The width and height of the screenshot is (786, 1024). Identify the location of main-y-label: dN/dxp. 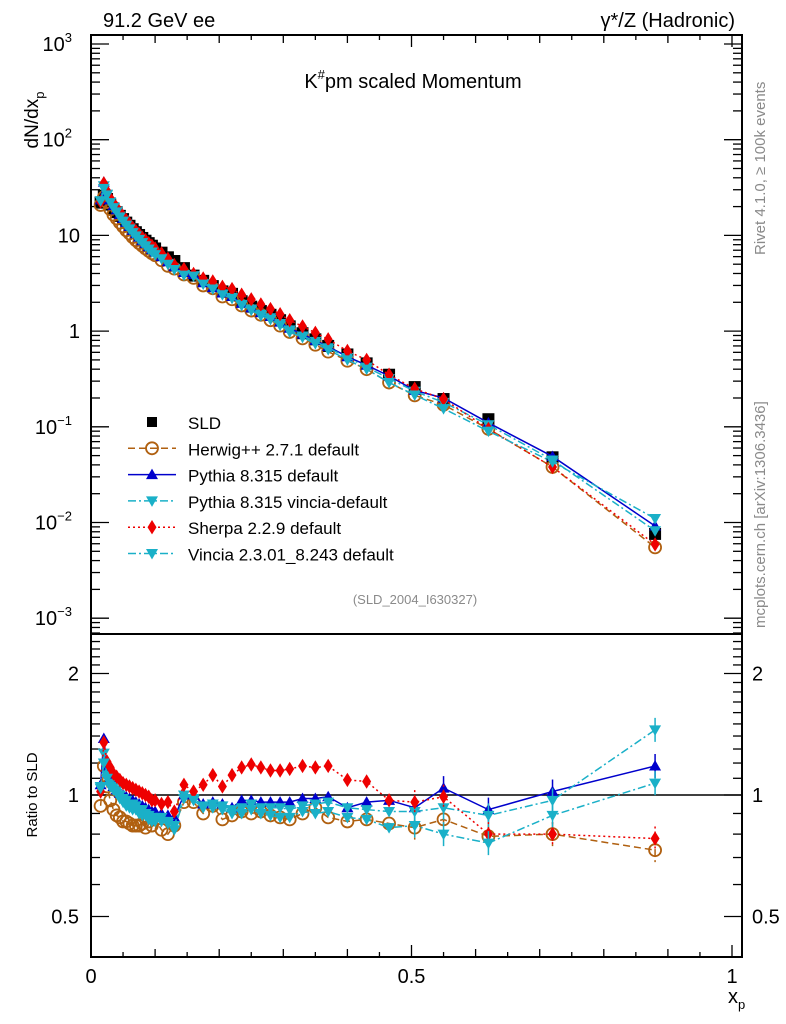
(34, 120).